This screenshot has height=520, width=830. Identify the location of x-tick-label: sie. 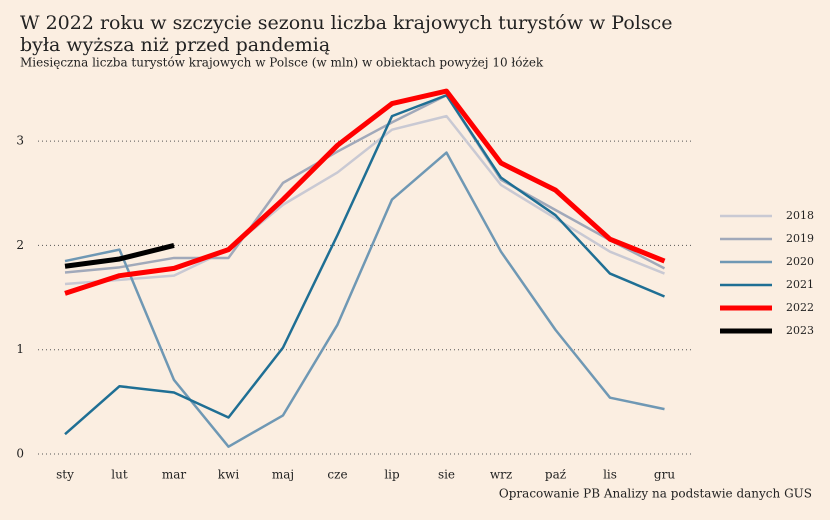
(446, 475).